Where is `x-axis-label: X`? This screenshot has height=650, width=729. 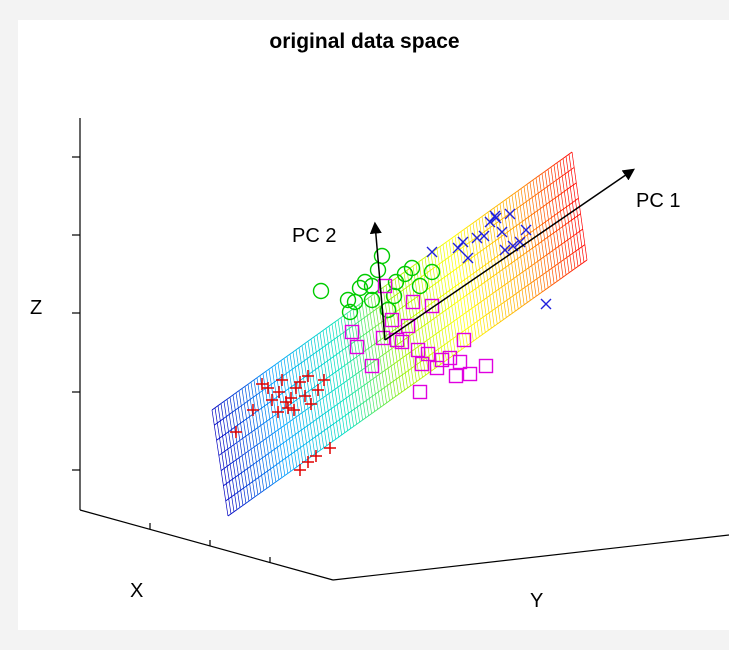
x-axis-label: X is located at coordinates (137, 591).